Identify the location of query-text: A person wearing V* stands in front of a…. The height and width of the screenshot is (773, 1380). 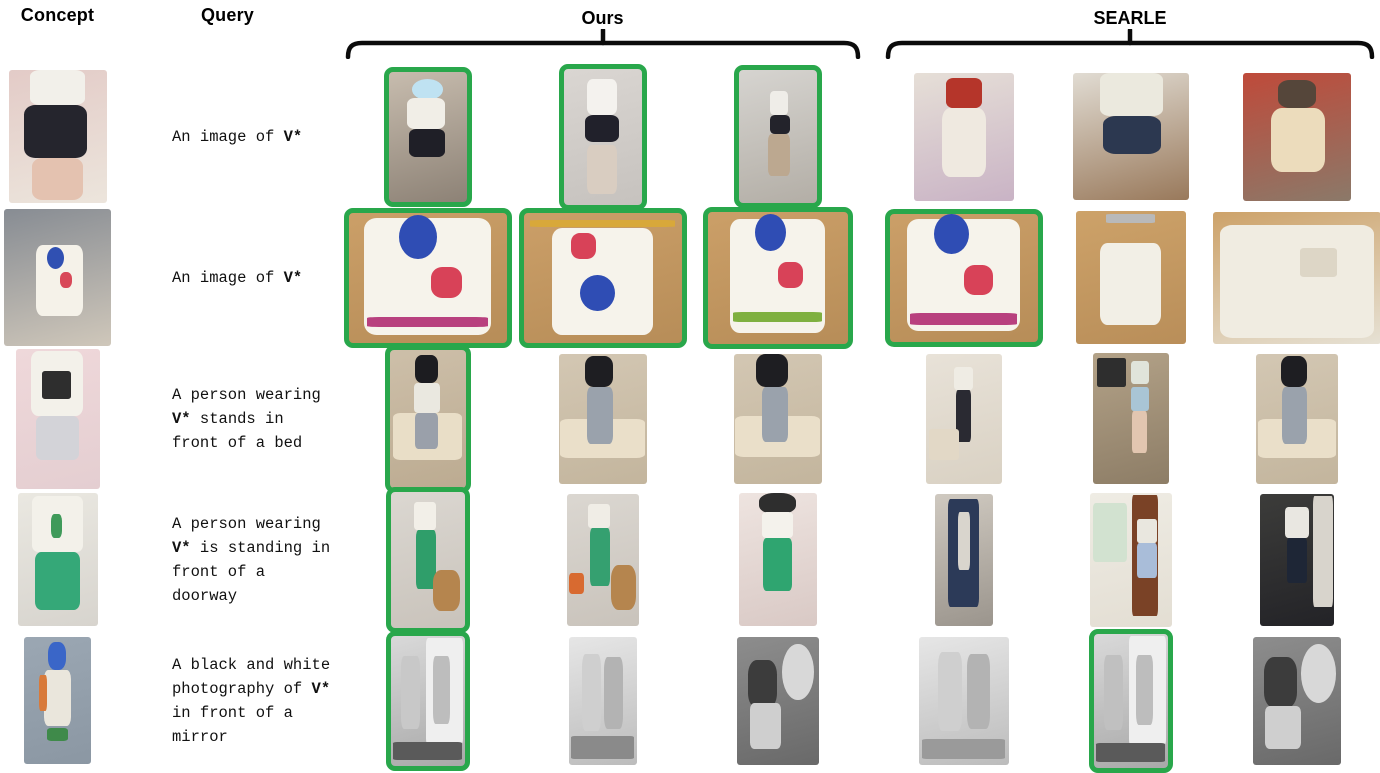
(251, 418).